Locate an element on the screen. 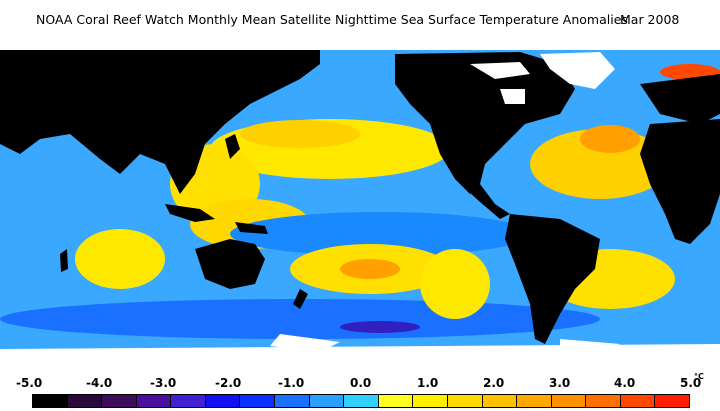 This screenshot has width=720, height=411. land-indonesia is located at coordinates (190, 213).